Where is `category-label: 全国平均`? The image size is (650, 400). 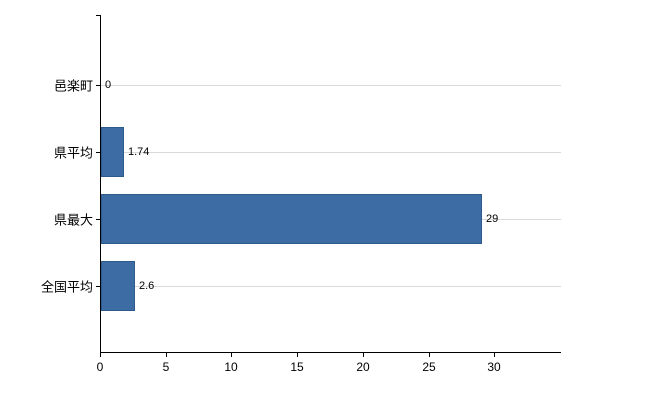 category-label: 全国平均 is located at coordinates (66, 287).